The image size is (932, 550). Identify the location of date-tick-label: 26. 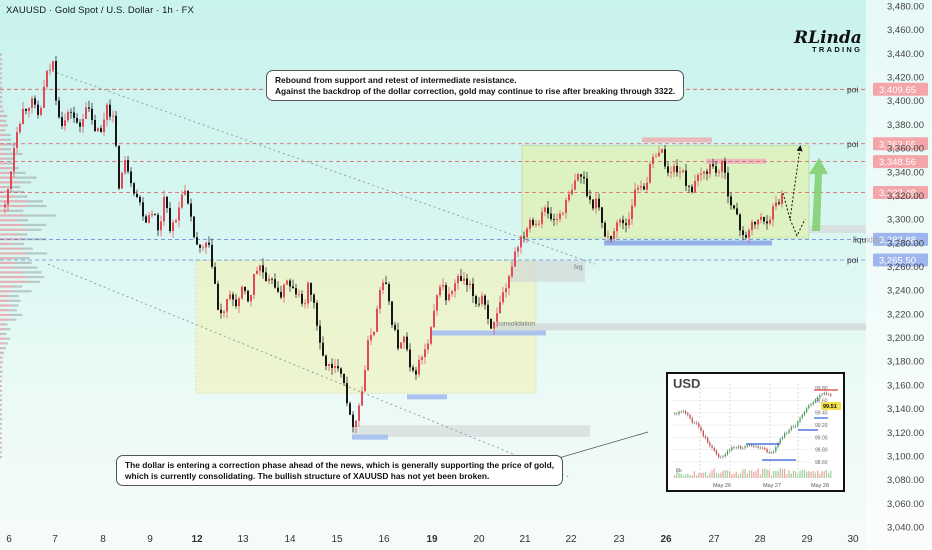
(666, 539).